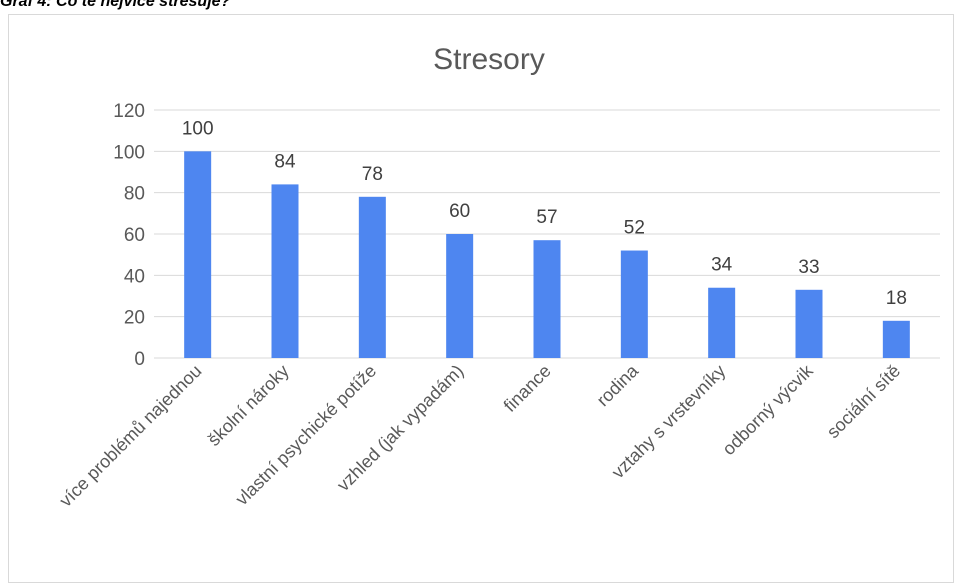 The image size is (955, 583). What do you see at coordinates (130, 436) in the screenshot?
I see `x-category-label: více problémů najednou` at bounding box center [130, 436].